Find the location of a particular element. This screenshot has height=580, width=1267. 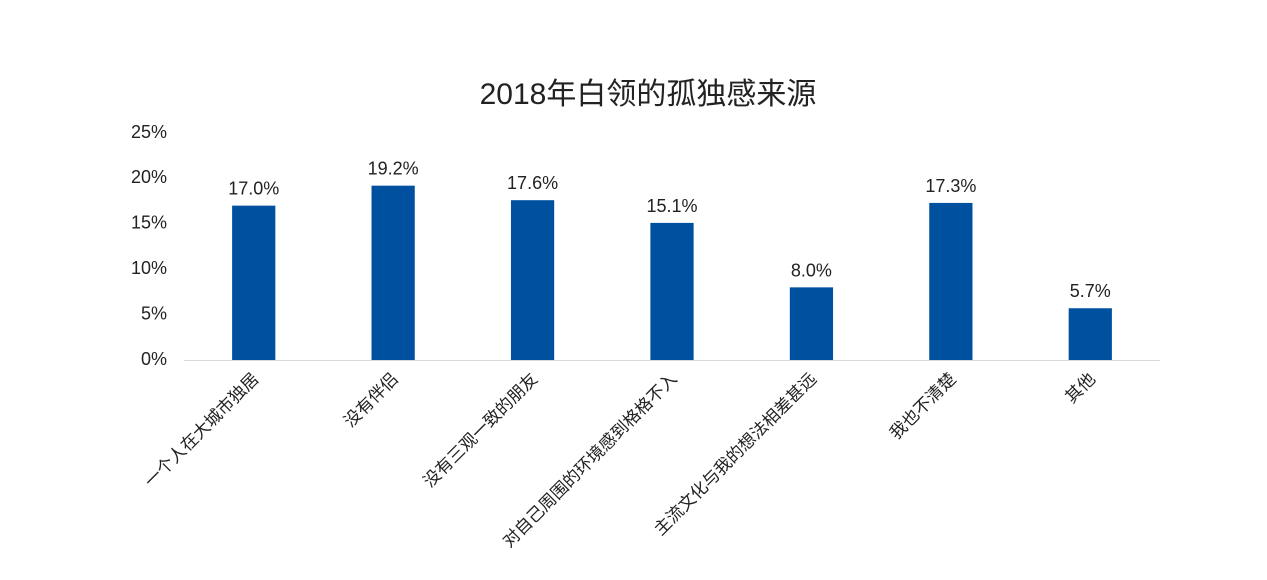

value-label: 19.2% is located at coordinates (393, 169).